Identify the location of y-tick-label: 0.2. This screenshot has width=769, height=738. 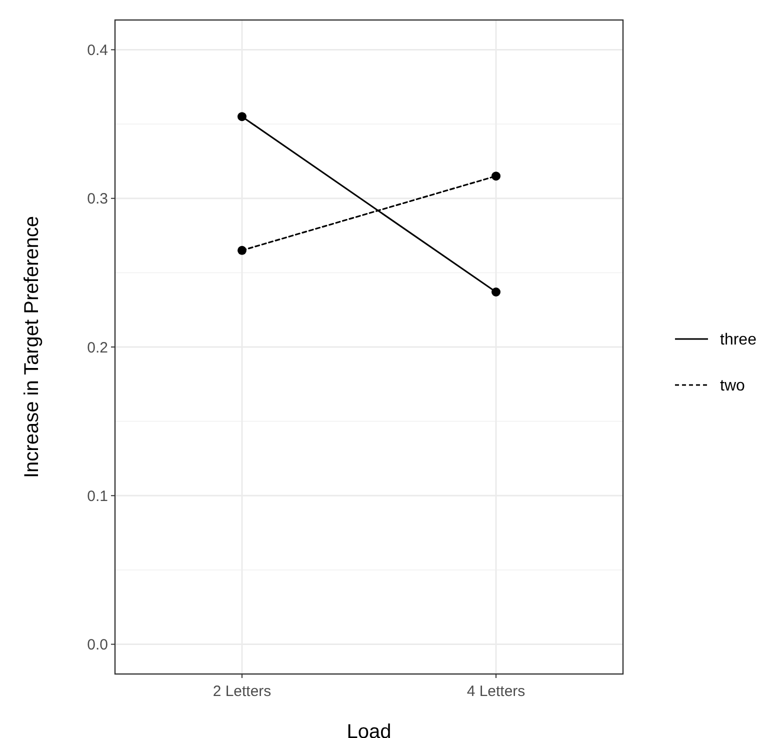
(97, 347).